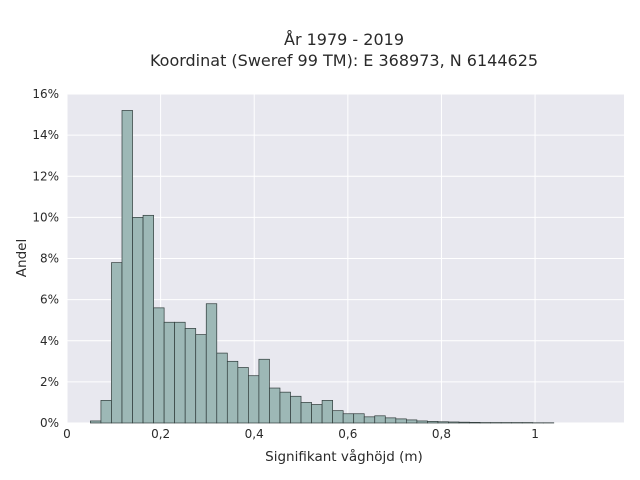 Image resolution: width=640 pixels, height=480 pixels. I want to click on x-axis-title: Signifikant våghöjd (m), so click(344, 456).